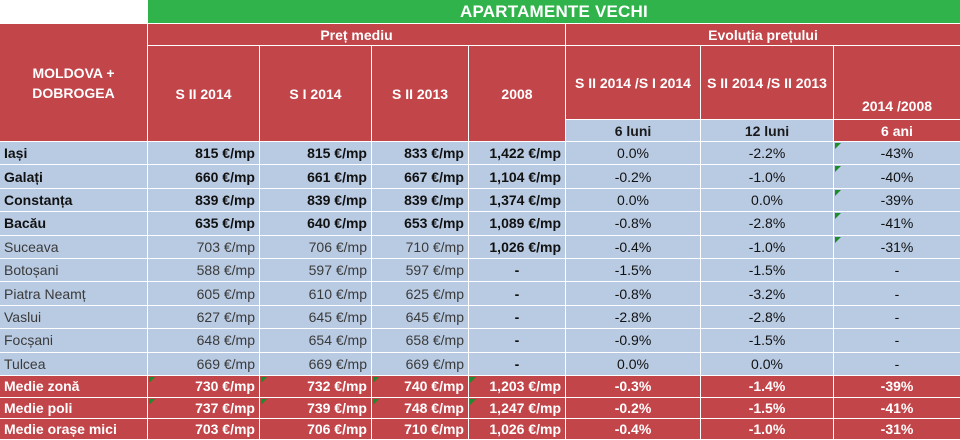 The height and width of the screenshot is (440, 960). I want to click on period-6-months: 6 luni, so click(633, 131).